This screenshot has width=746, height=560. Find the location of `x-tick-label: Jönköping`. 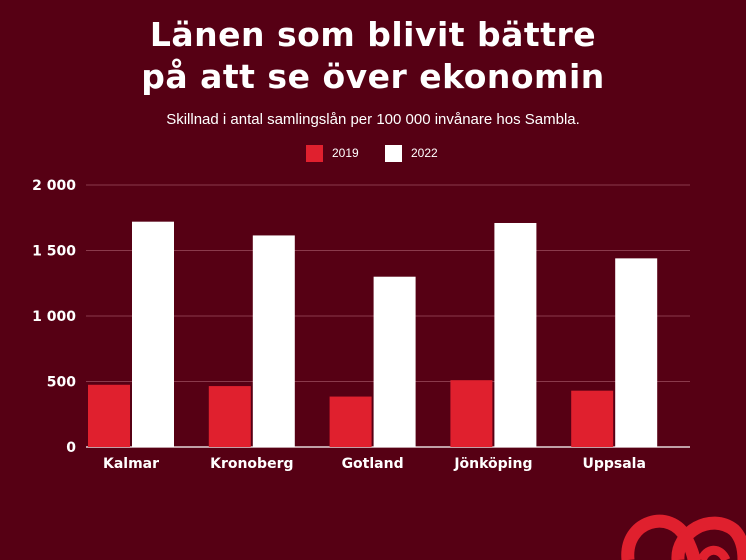

x-tick-label: Jönköping is located at coordinates (492, 464).